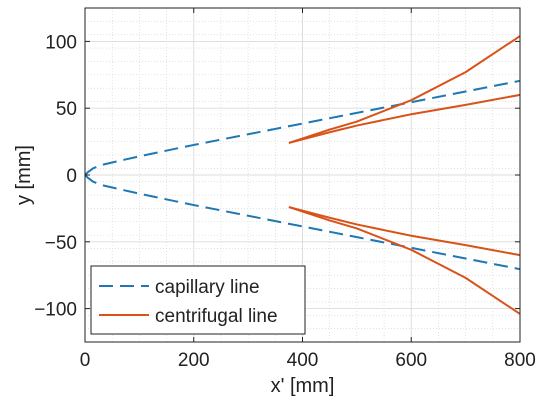 The height and width of the screenshot is (417, 550). I want to click on y-tick-label: −50, so click(61, 243).